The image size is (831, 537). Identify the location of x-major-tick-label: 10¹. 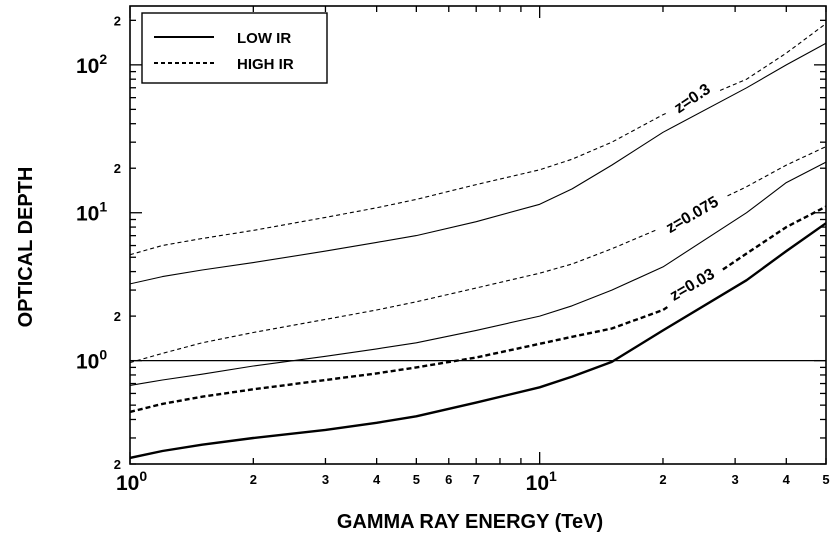
(541, 481).